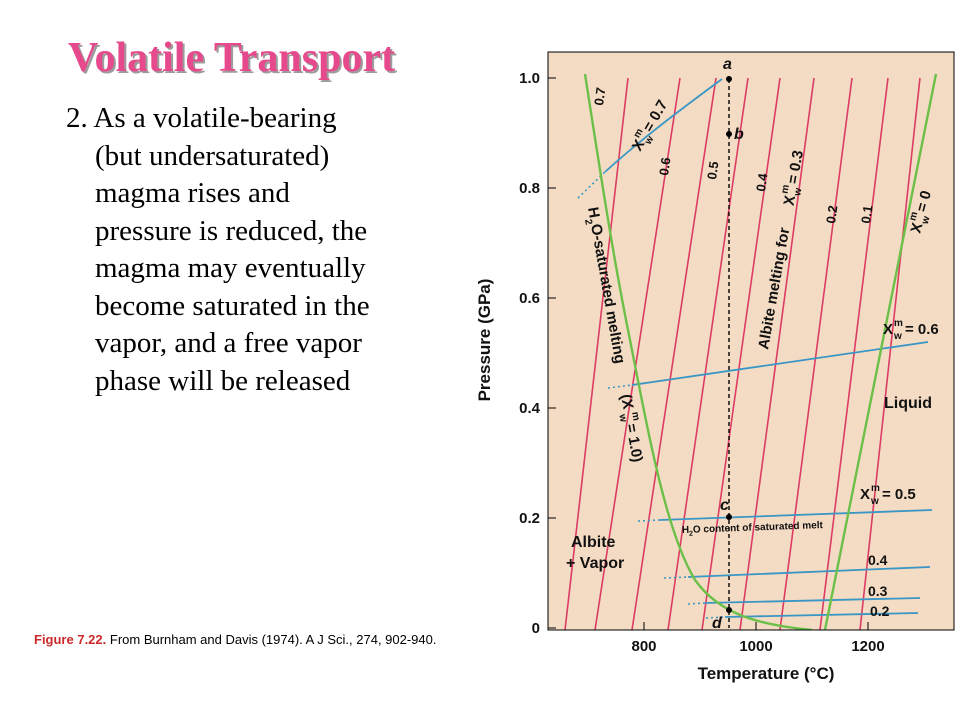 This screenshot has width=960, height=720. What do you see at coordinates (878, 560) in the screenshot?
I see `water-content-label-04: 0.4` at bounding box center [878, 560].